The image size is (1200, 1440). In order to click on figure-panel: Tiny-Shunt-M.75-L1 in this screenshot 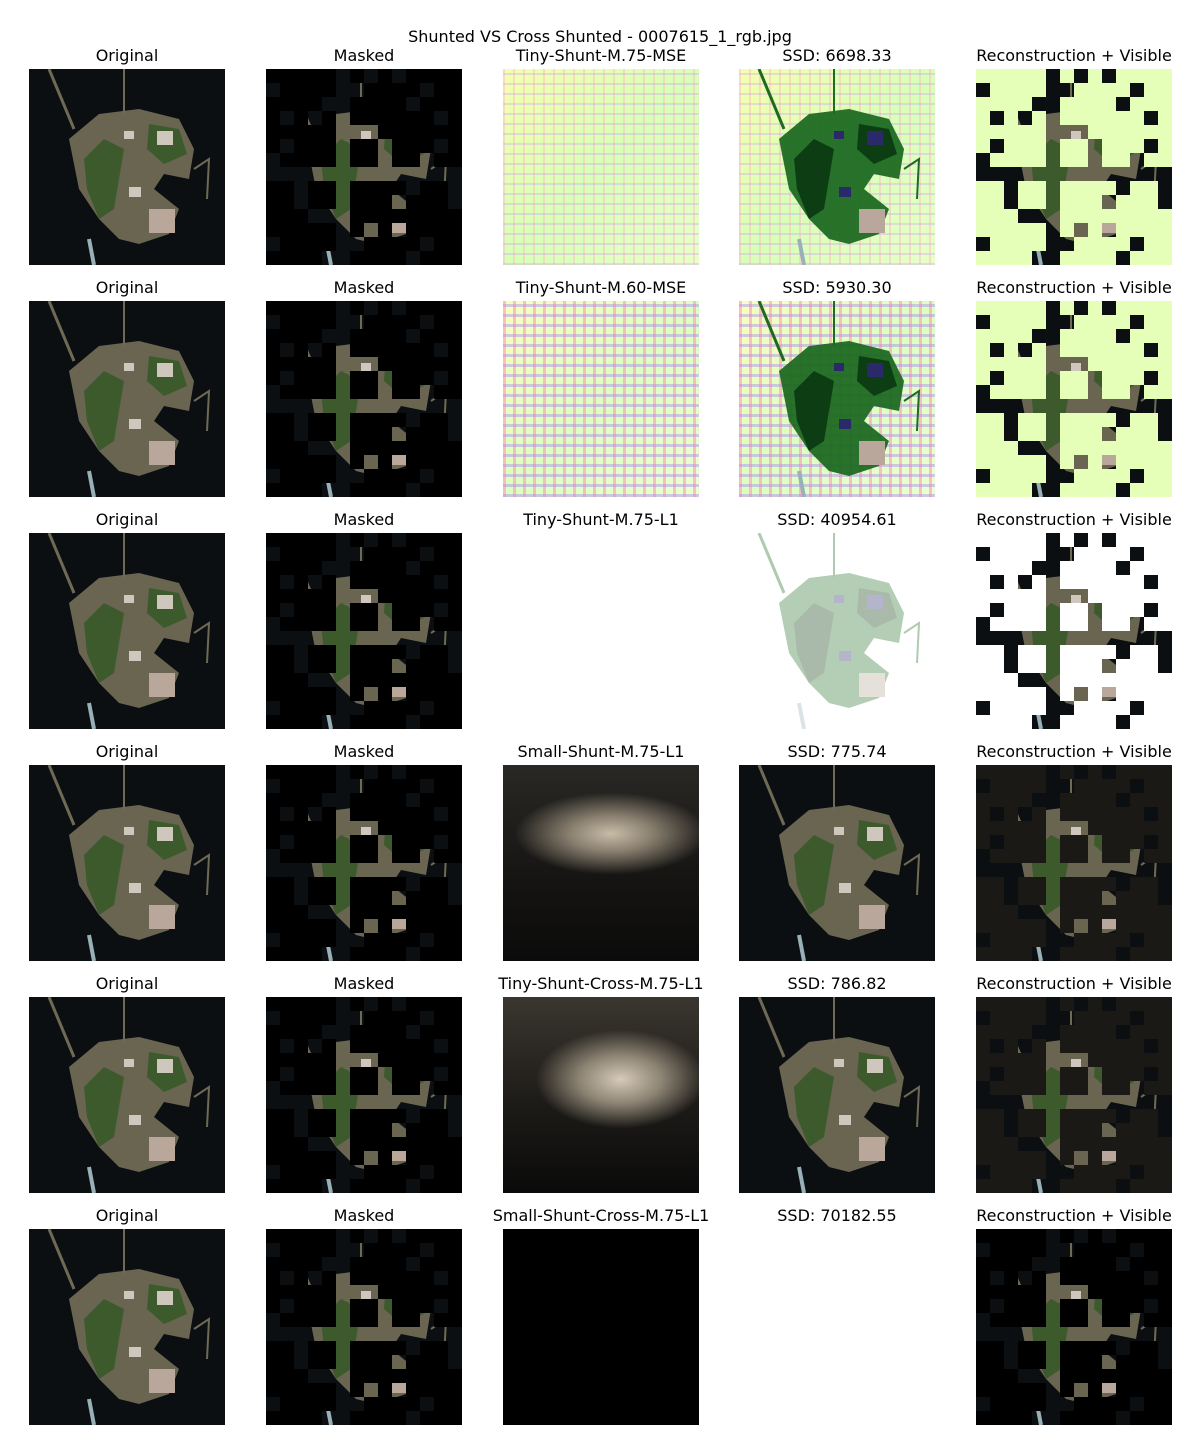, I will do `click(601, 623)`.